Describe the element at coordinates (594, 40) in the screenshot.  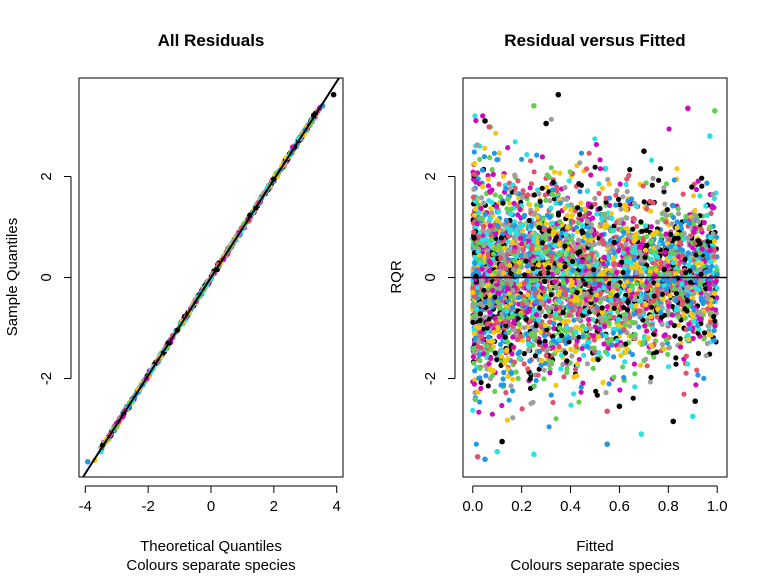
I see `rvf-title: Residual versus Fitted` at that location.